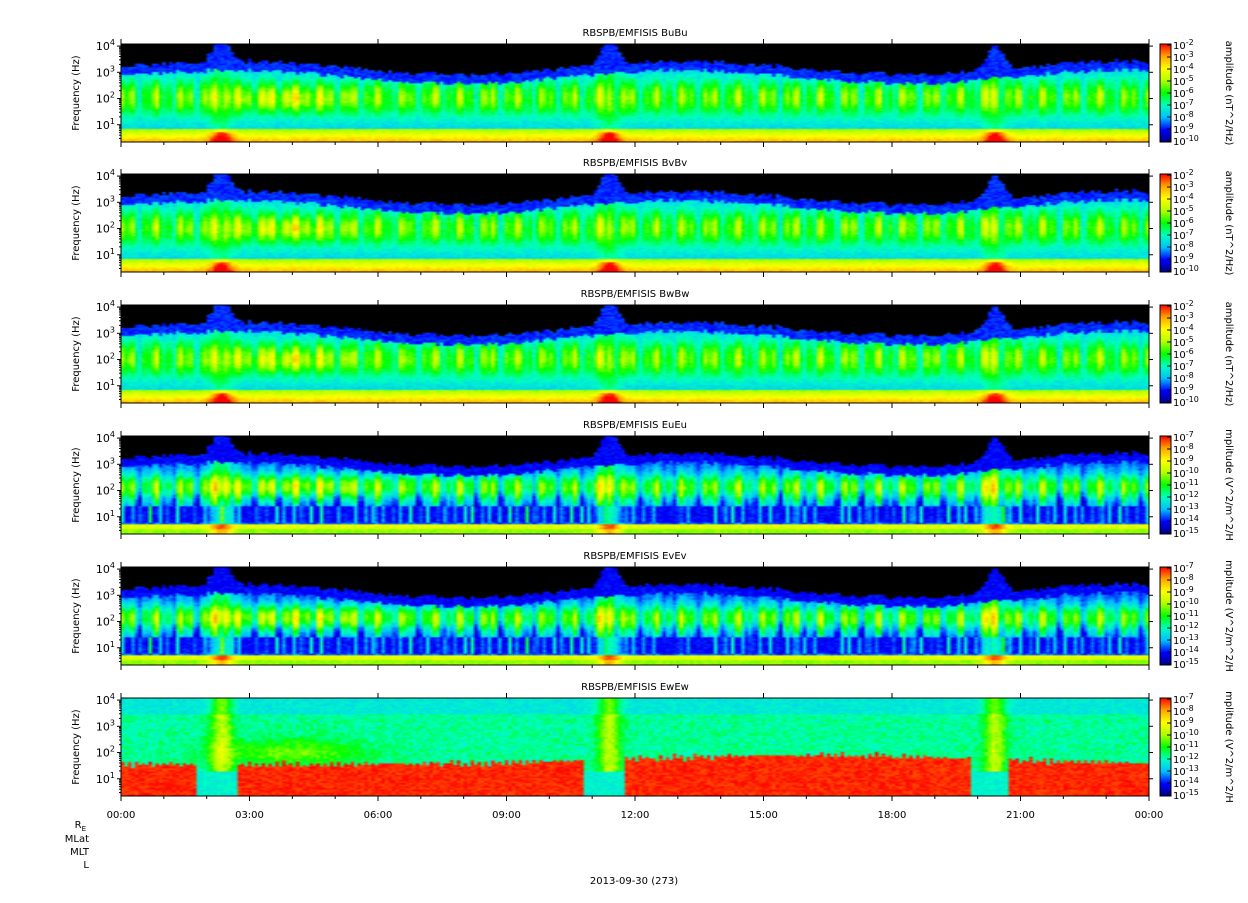 This screenshot has height=903, width=1248. Describe the element at coordinates (635, 294) in the screenshot. I see `panel-title: RBSPB/EMFISIS BwBw` at that location.